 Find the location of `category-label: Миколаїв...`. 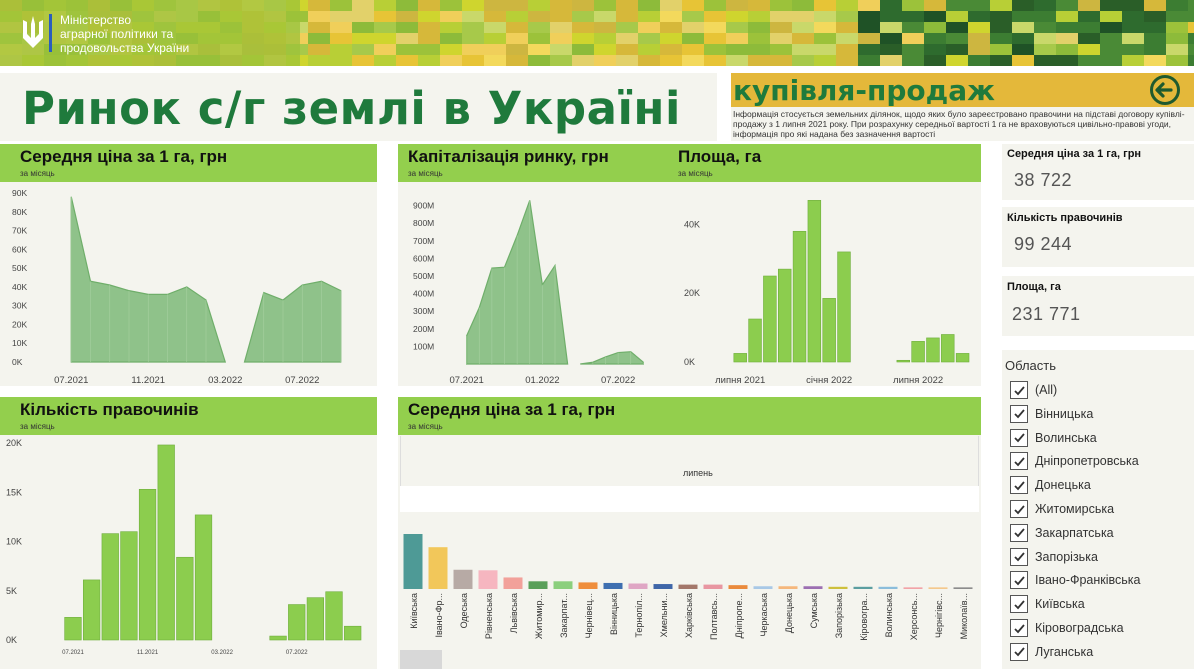

category-label: Миколаїв... is located at coordinates (964, 616).